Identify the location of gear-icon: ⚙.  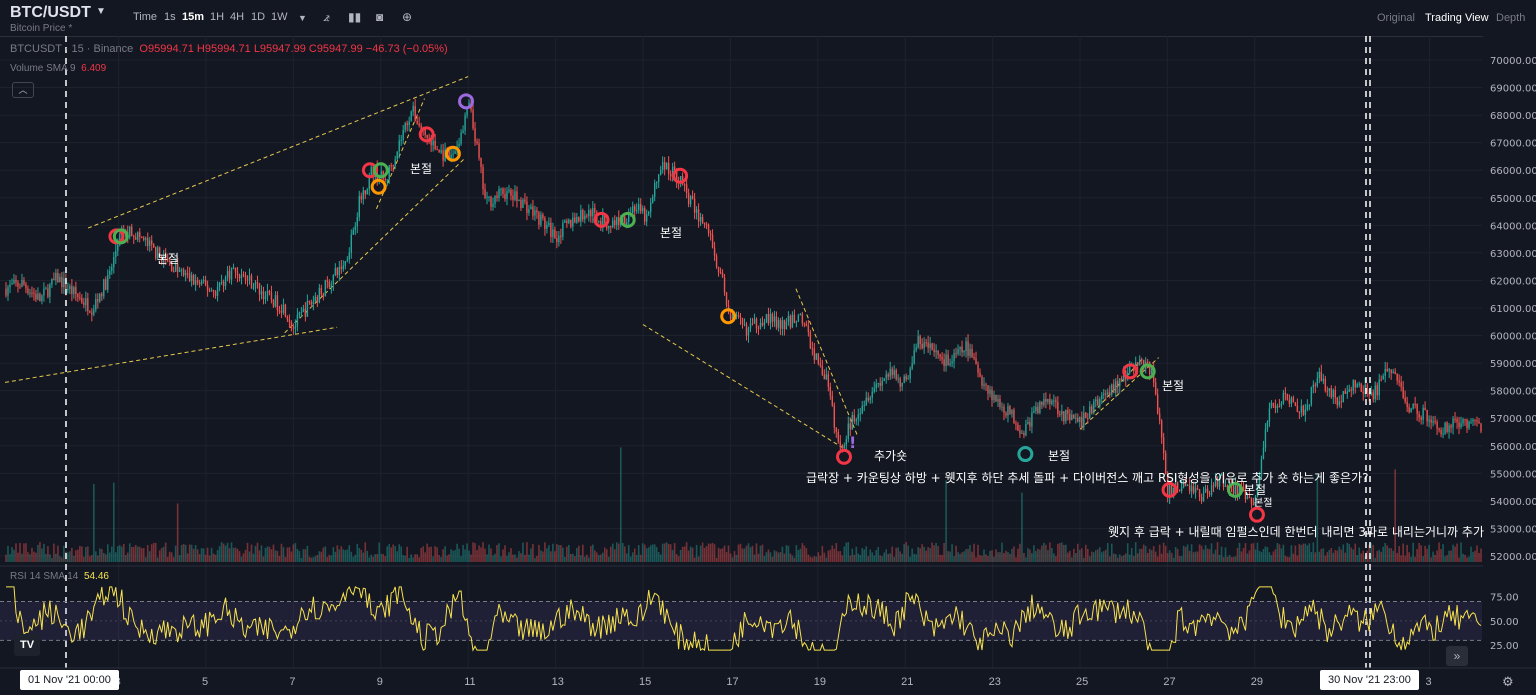
(1508, 681).